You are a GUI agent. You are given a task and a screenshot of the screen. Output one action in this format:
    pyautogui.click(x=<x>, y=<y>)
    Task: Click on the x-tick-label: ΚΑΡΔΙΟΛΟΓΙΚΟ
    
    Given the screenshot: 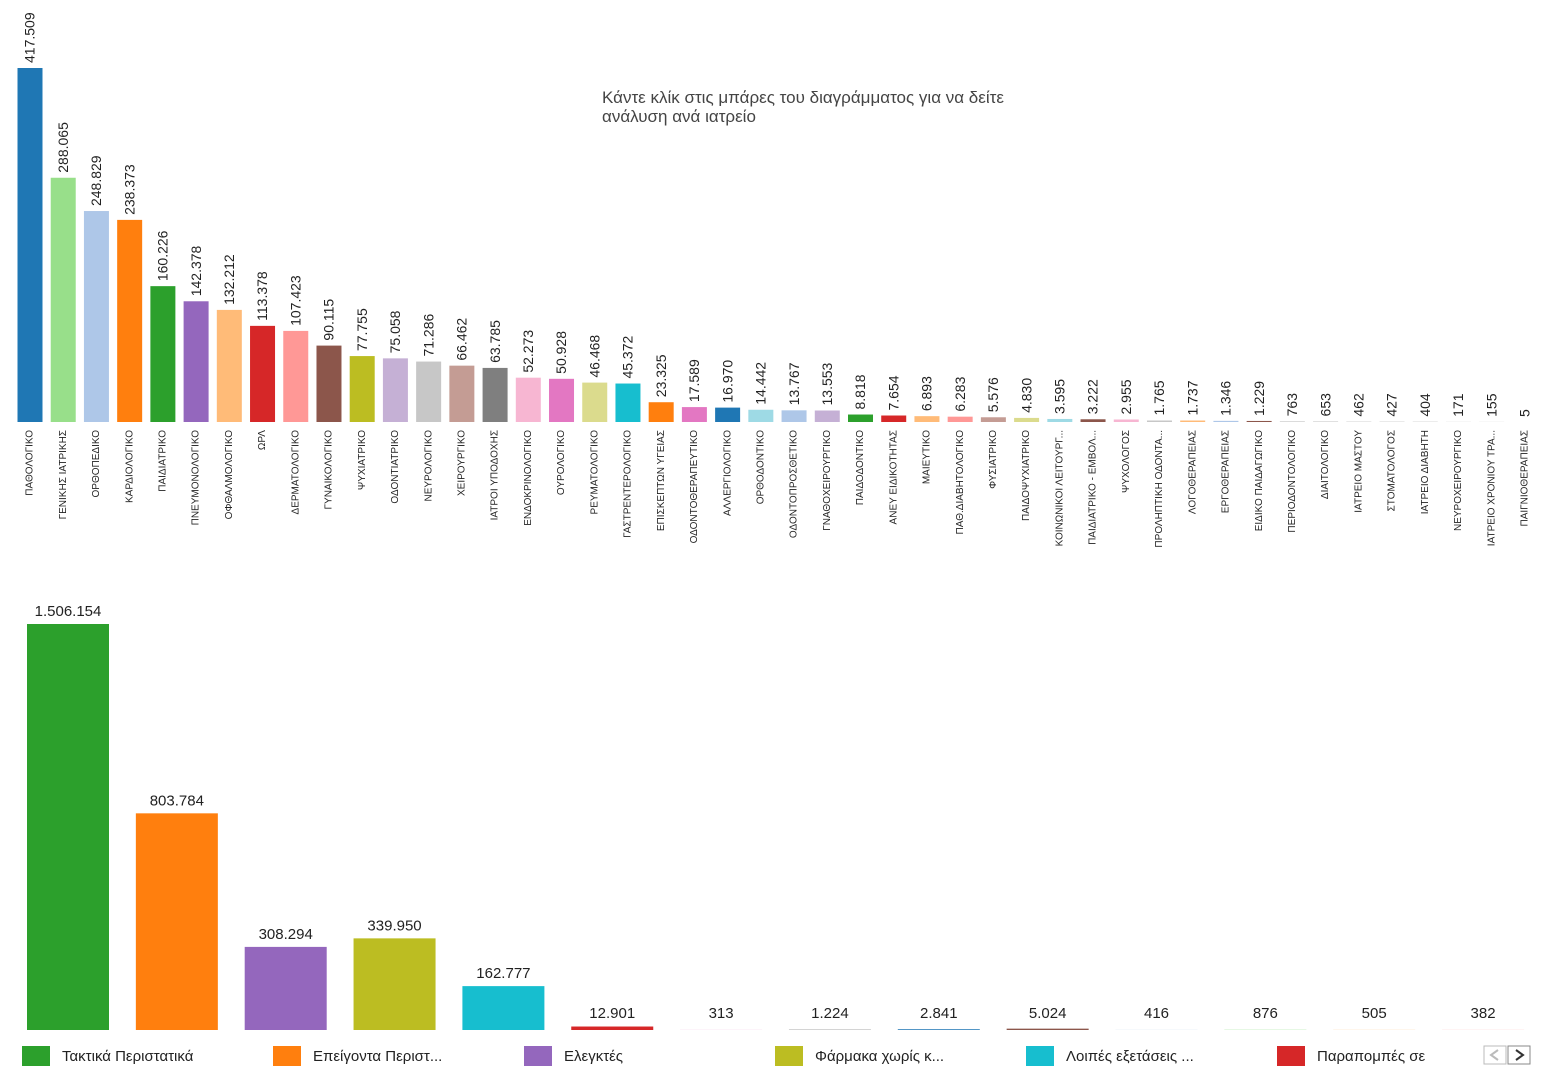 What is the action you would take?
    pyautogui.click(x=129, y=466)
    